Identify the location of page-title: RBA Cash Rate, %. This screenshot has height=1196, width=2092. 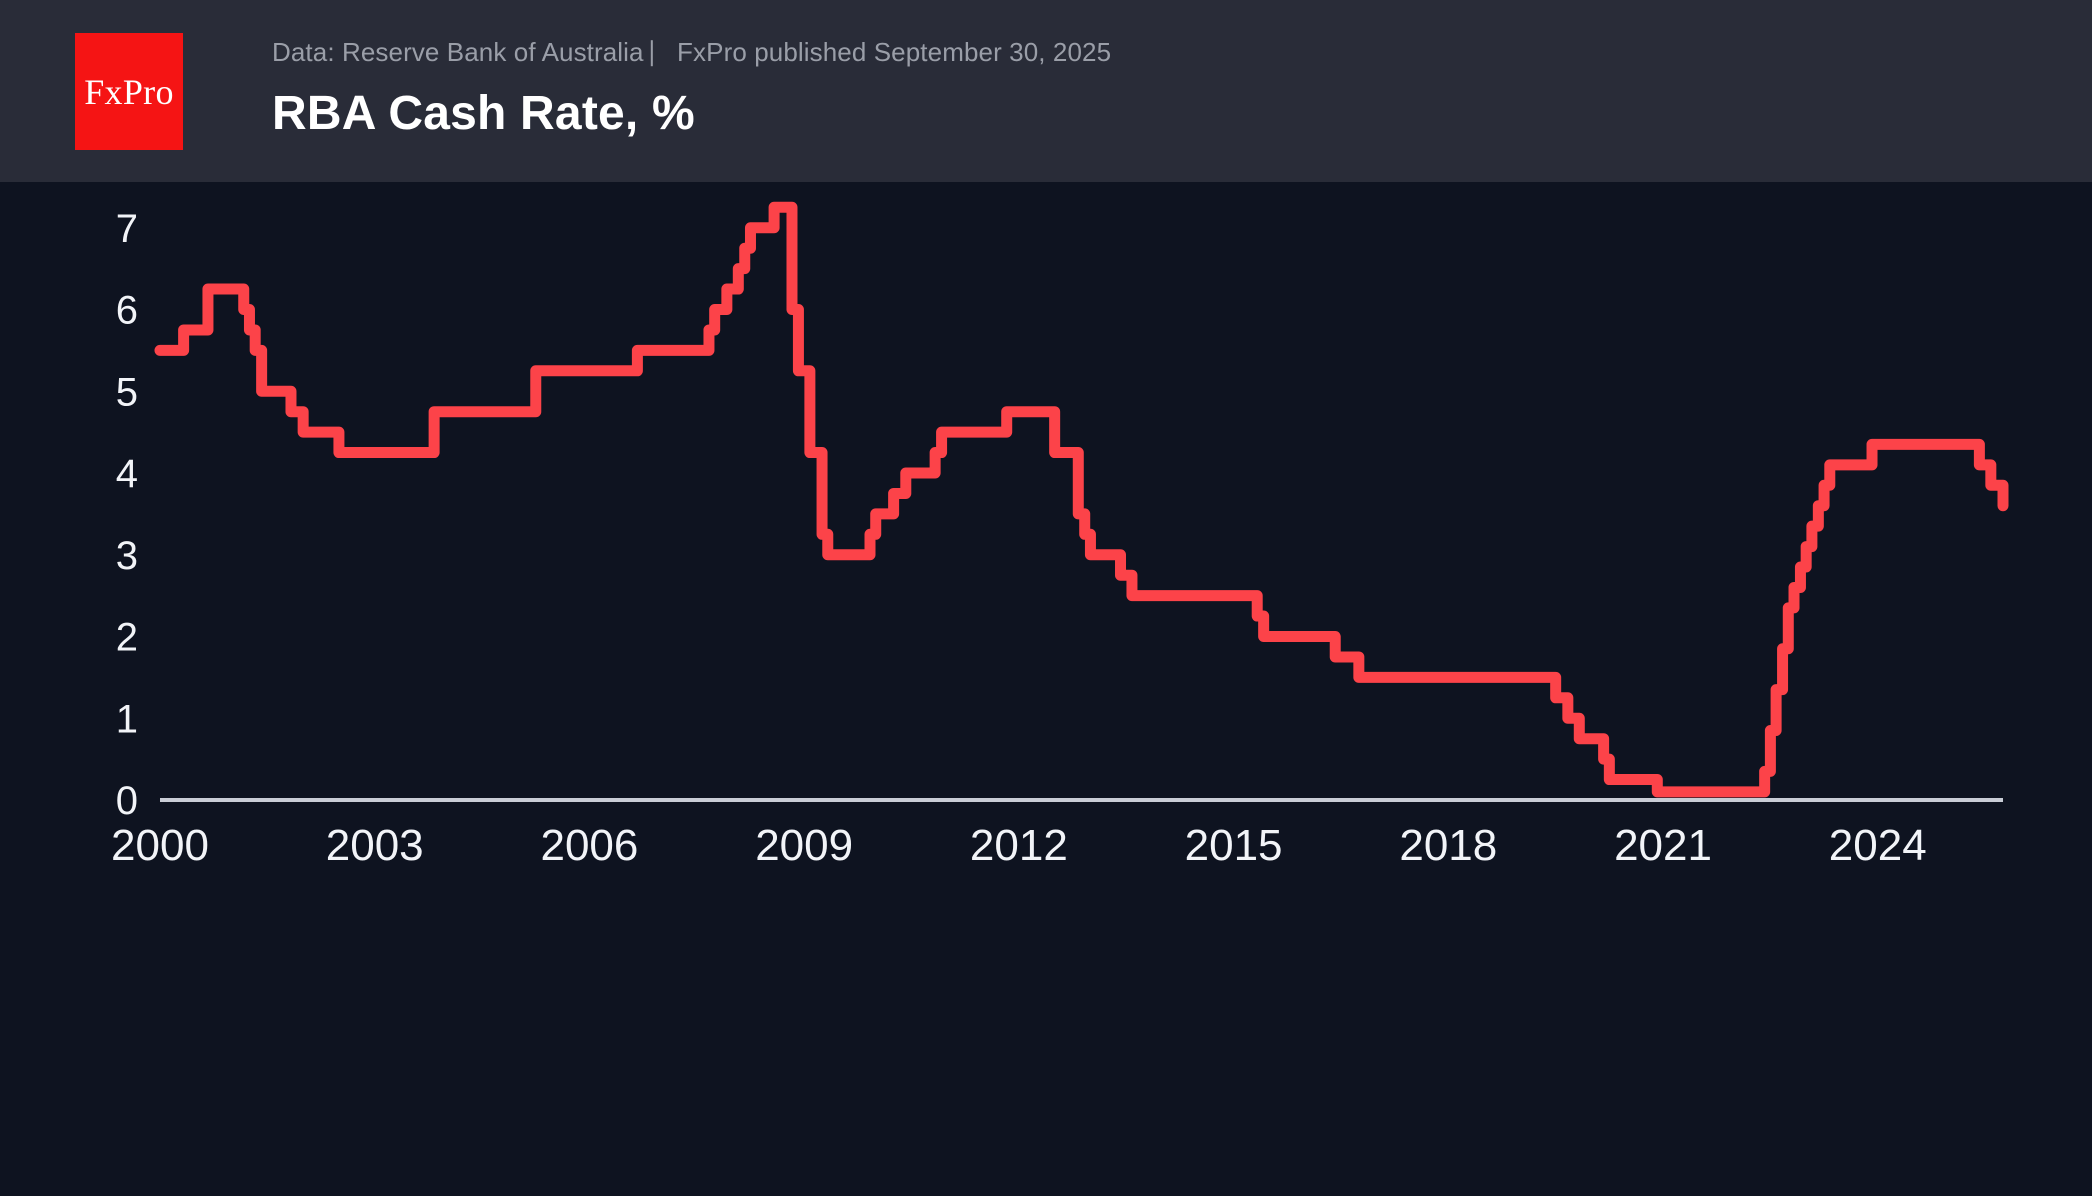
(483, 113).